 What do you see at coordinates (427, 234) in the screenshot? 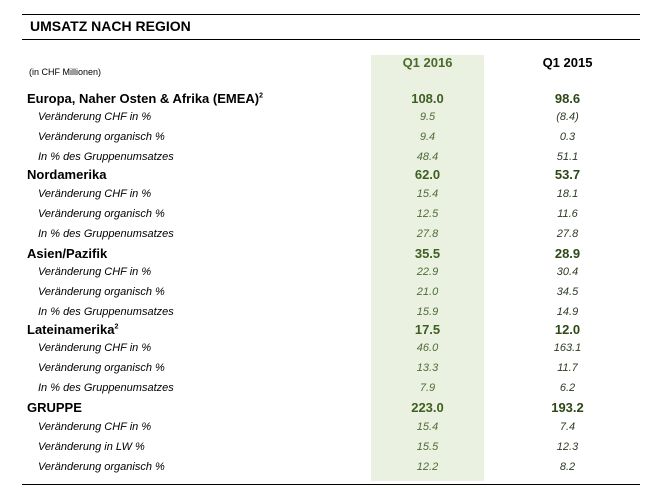
I see `value-q1-2016: 27.8` at bounding box center [427, 234].